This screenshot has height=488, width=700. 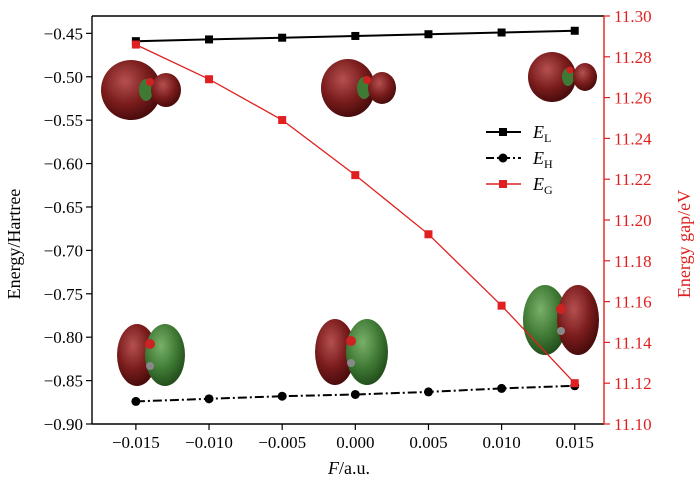 I want to click on x-tick-label: −0.010, so click(x=209, y=442).